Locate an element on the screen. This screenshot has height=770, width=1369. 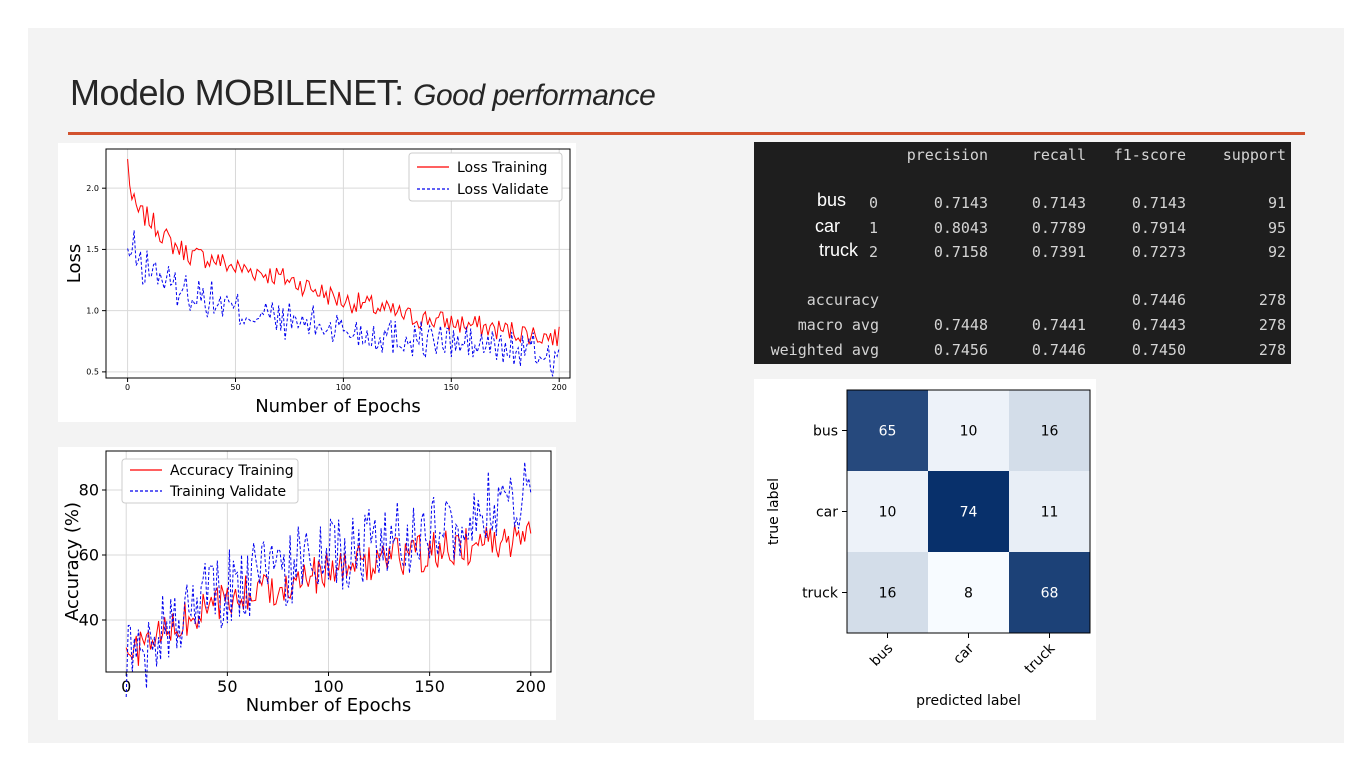
y-tick-label: truck is located at coordinates (820, 594).